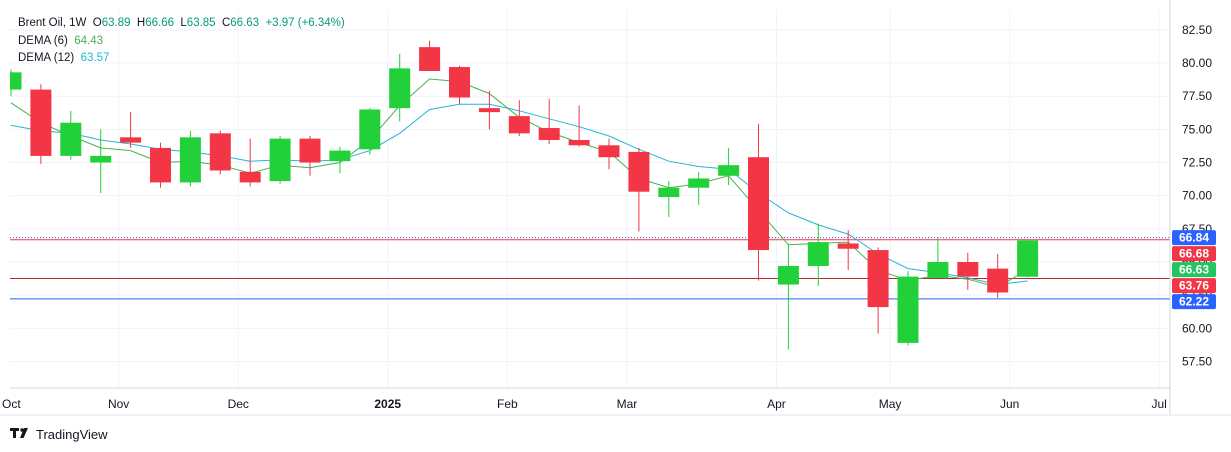  Describe the element at coordinates (1197, 163) in the screenshot. I see `y-tick-label: 72.50` at that location.